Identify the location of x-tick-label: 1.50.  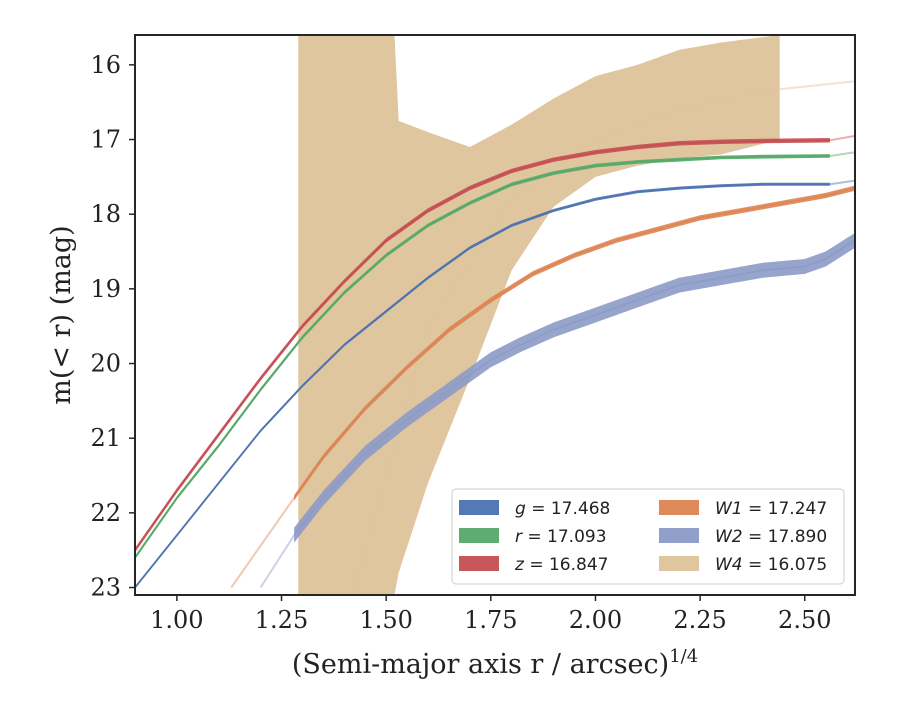
(385, 620).